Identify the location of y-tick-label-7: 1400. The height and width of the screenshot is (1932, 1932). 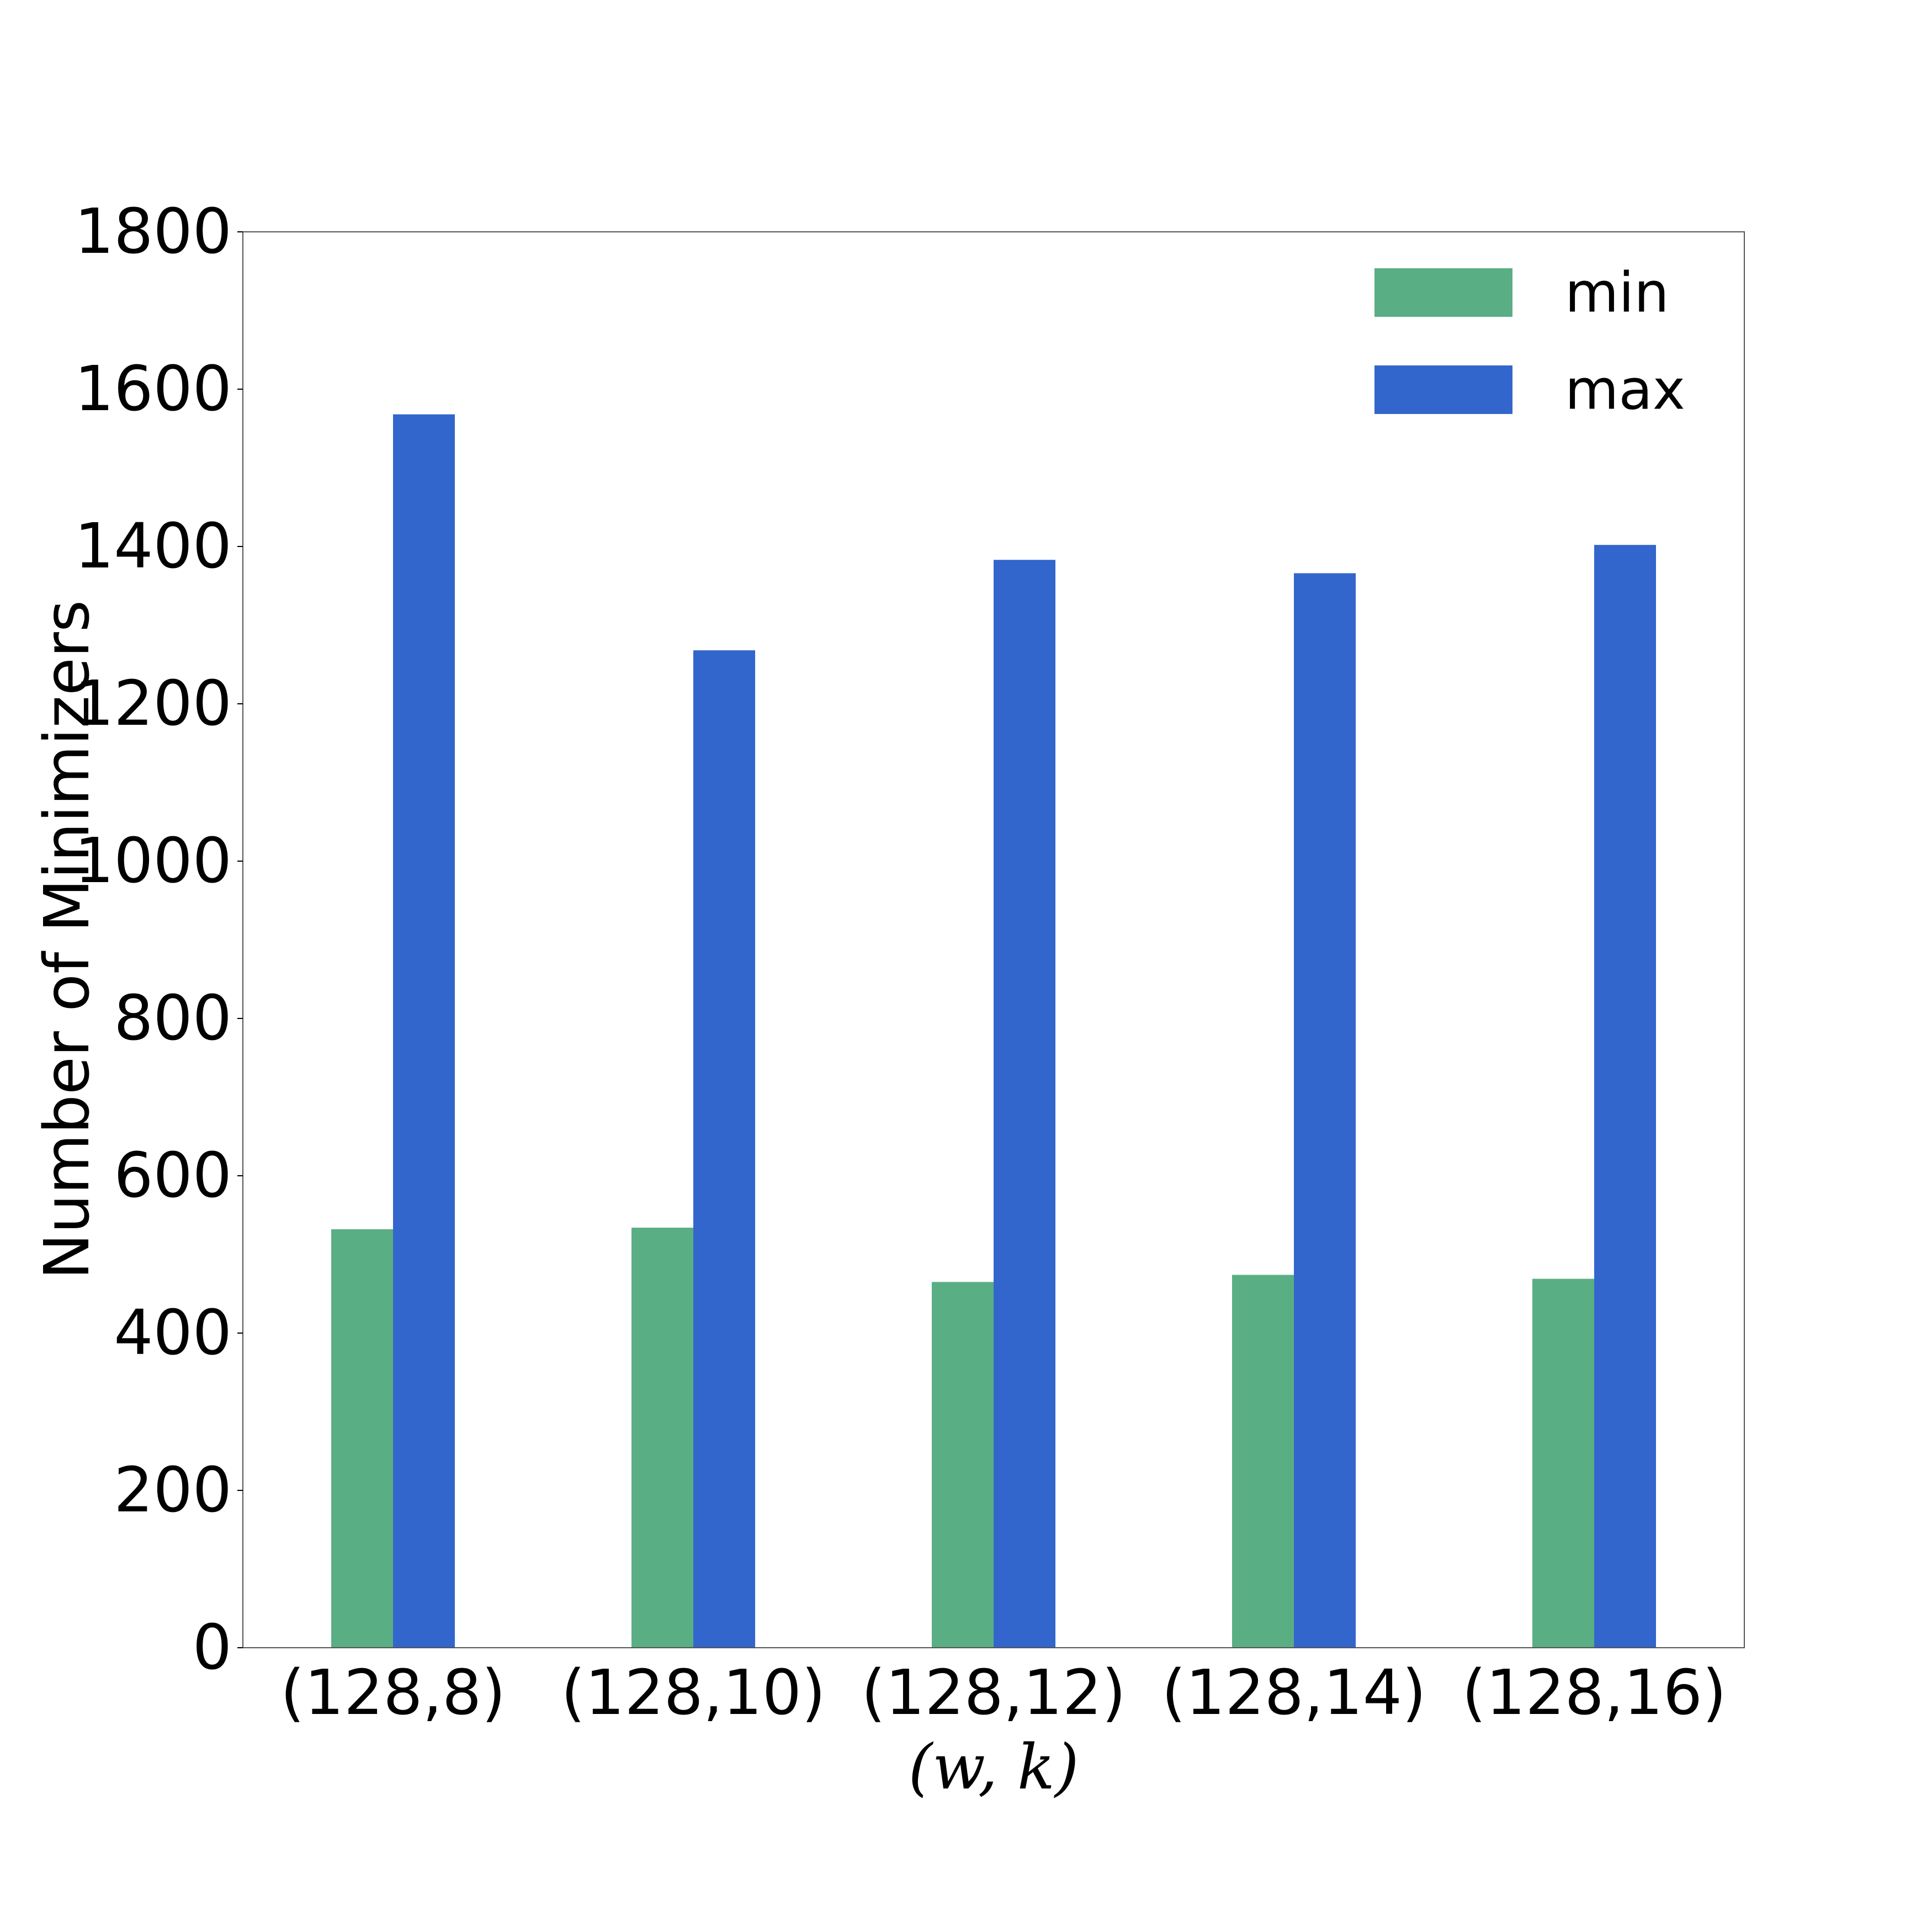
(154, 547).